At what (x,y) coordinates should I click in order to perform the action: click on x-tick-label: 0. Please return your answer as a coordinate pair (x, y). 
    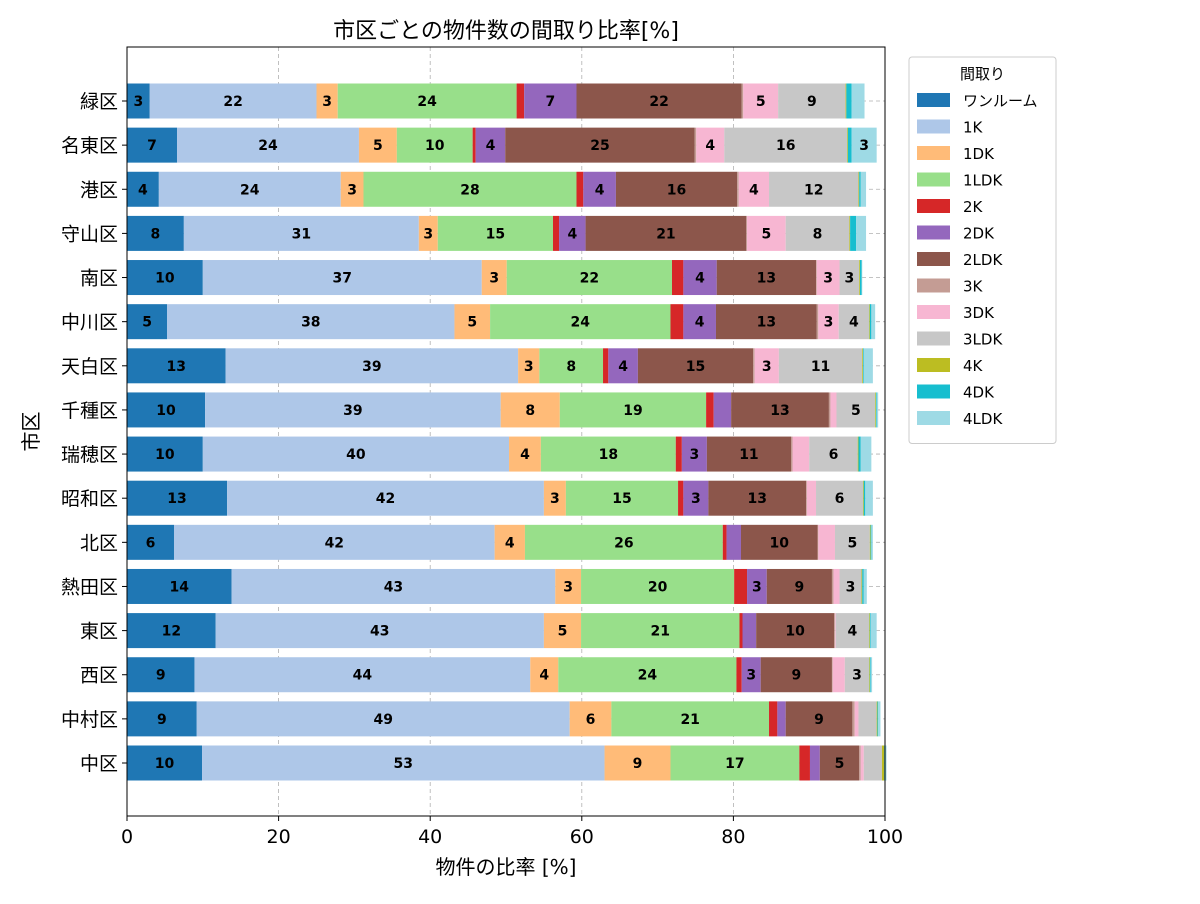
    Looking at the image, I should click on (127, 837).